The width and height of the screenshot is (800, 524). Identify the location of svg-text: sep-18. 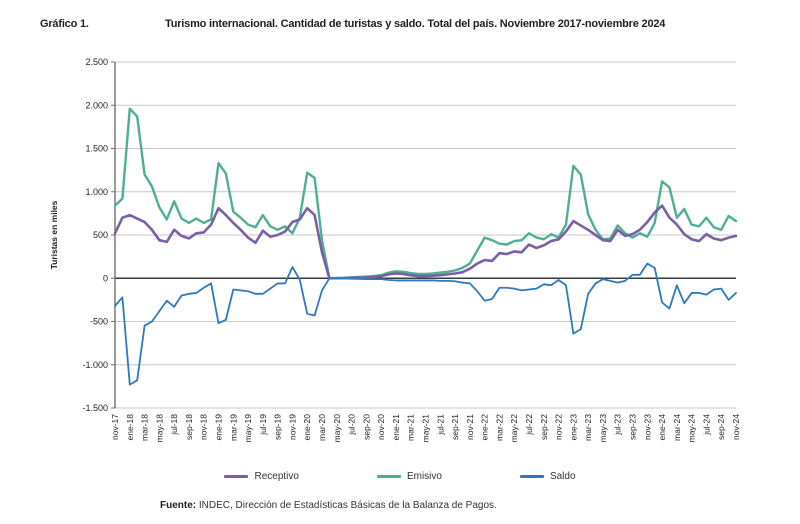
(189, 427).